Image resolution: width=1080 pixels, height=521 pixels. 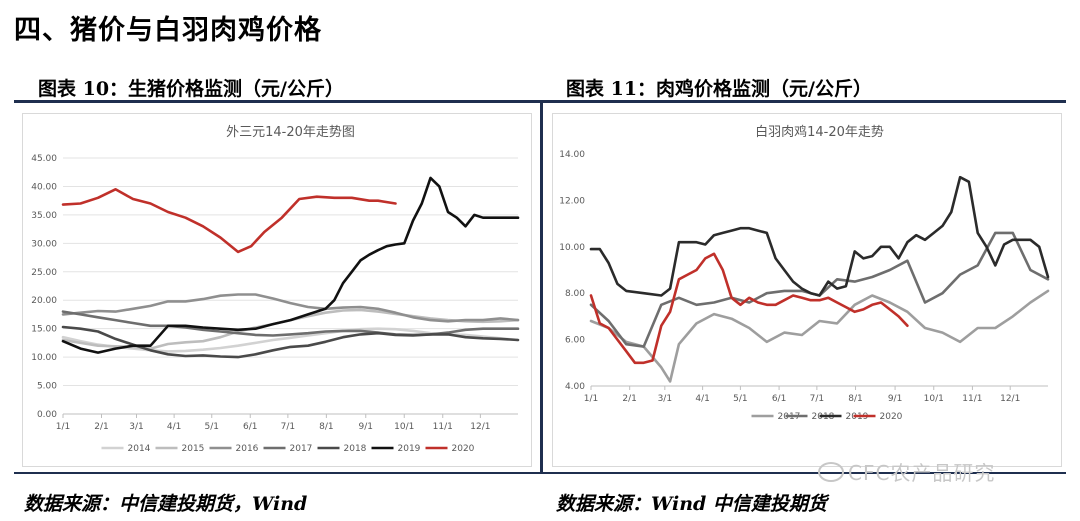 I want to click on y-tick-label: 4.00, so click(x=575, y=387).